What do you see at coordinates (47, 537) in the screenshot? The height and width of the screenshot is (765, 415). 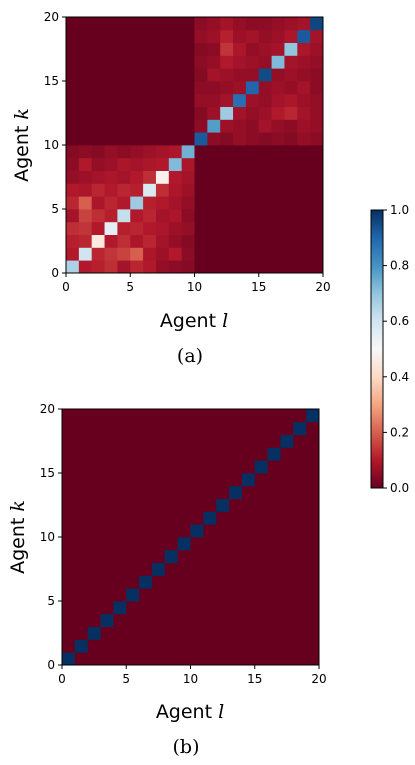 I see `y-tick-label: 10` at bounding box center [47, 537].